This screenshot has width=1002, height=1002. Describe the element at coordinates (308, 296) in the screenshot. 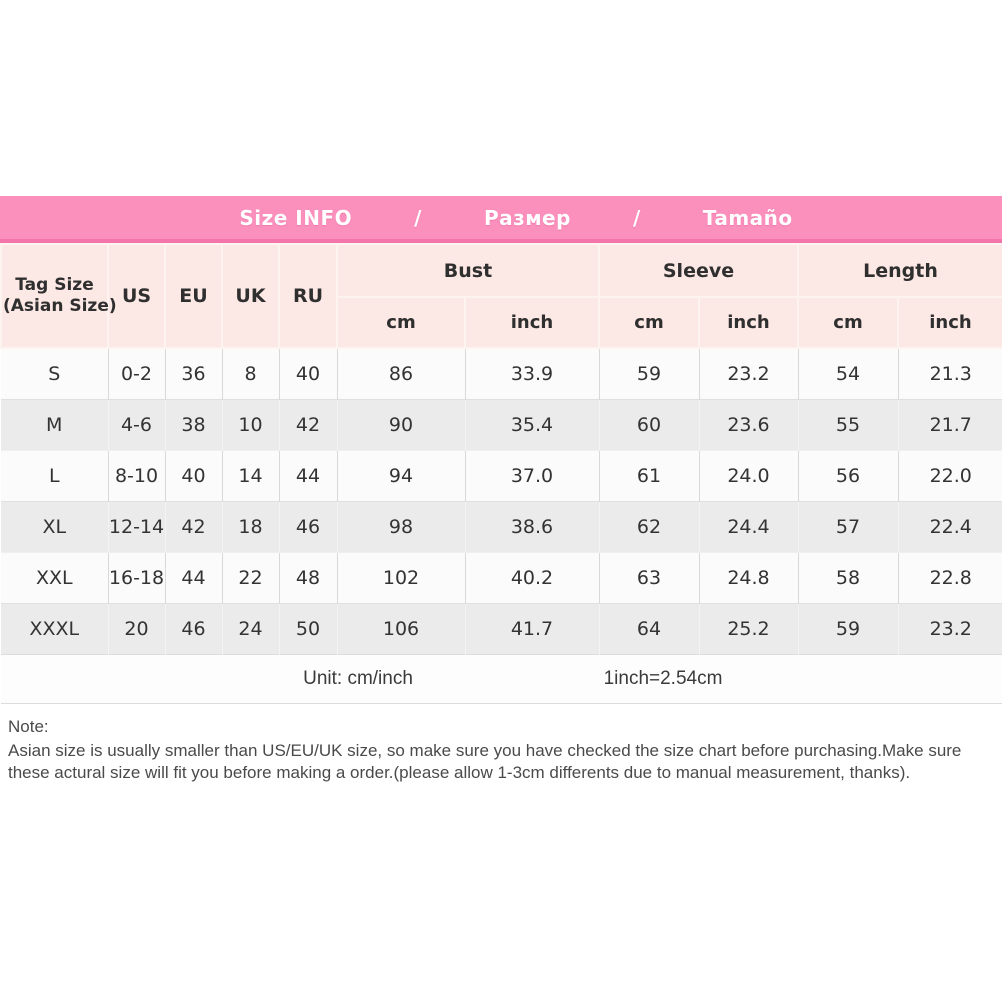

I see `column-header-ru: RU` at that location.